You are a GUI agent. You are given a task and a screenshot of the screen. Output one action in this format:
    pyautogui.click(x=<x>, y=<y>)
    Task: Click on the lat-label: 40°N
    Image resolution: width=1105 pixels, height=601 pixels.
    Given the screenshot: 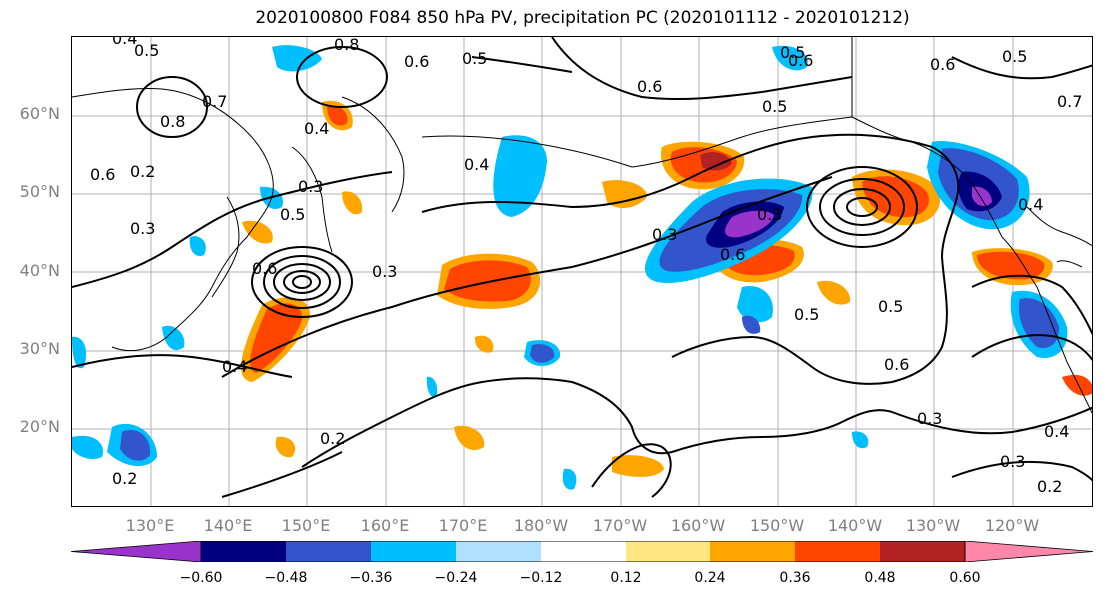 What is the action you would take?
    pyautogui.click(x=39, y=270)
    